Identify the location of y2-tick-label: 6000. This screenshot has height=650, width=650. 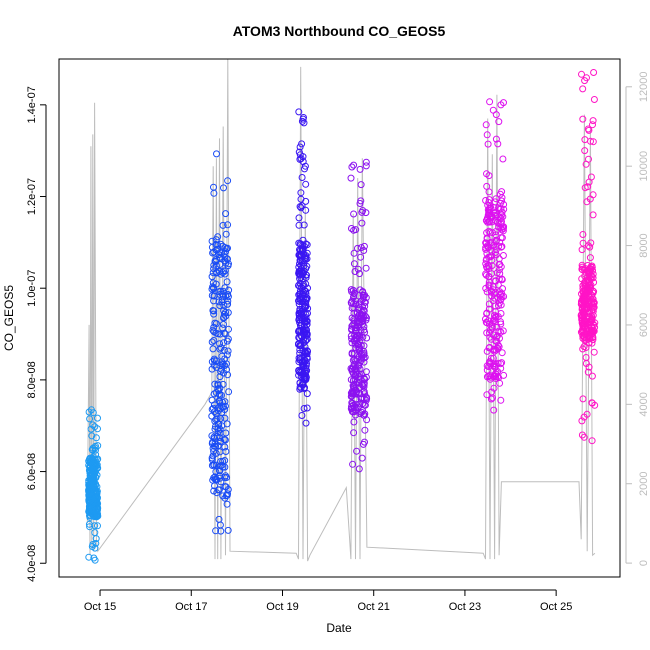
(644, 325).